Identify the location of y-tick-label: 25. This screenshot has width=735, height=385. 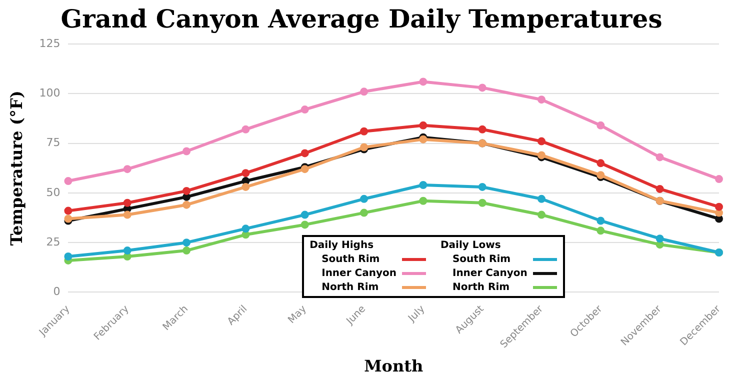
(53, 241).